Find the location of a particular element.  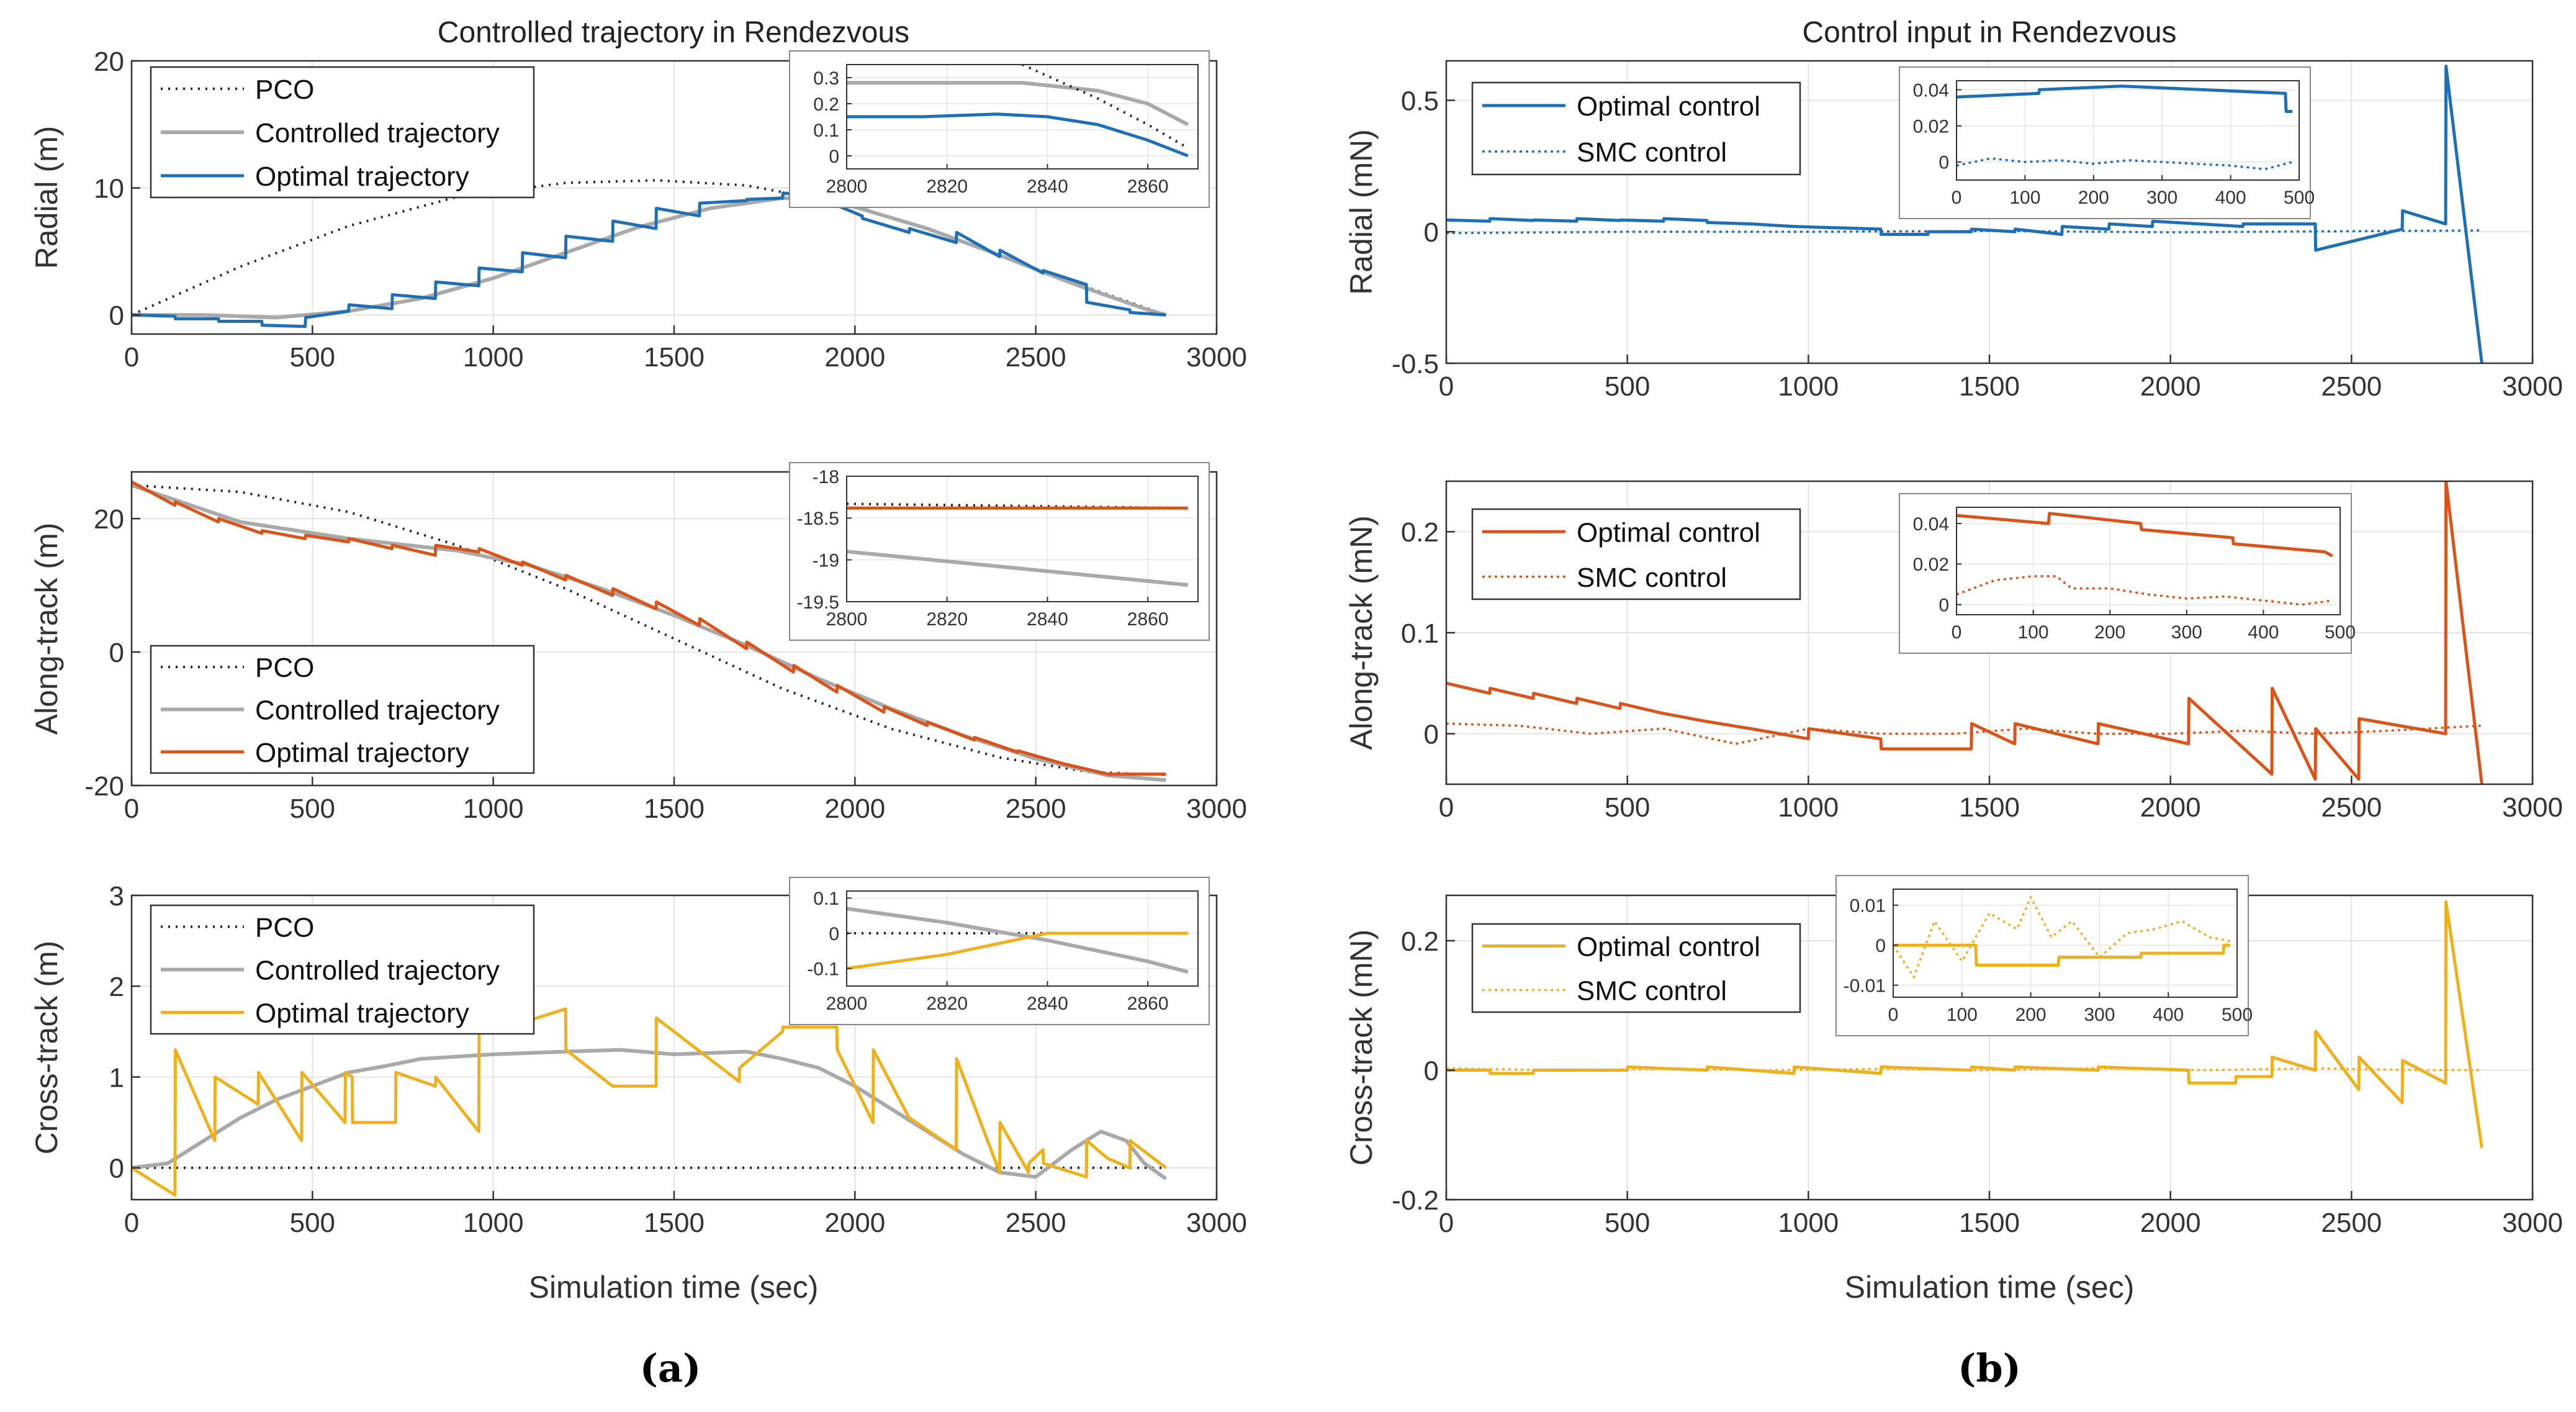

right-along-inset-plot-area is located at coordinates (2148, 561).